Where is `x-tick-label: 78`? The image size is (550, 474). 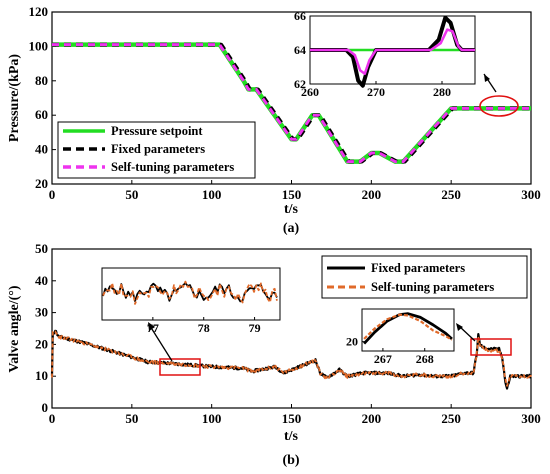
x-tick-label: 78 is located at coordinates (204, 328).